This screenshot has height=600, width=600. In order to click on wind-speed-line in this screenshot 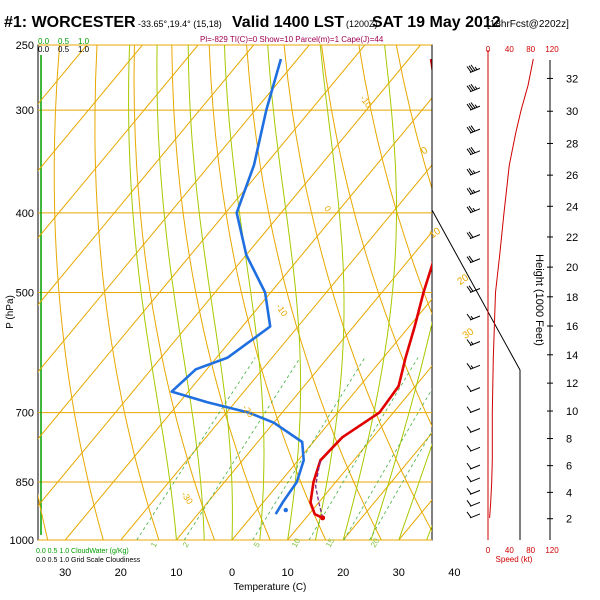, I will do `click(511, 288)`.